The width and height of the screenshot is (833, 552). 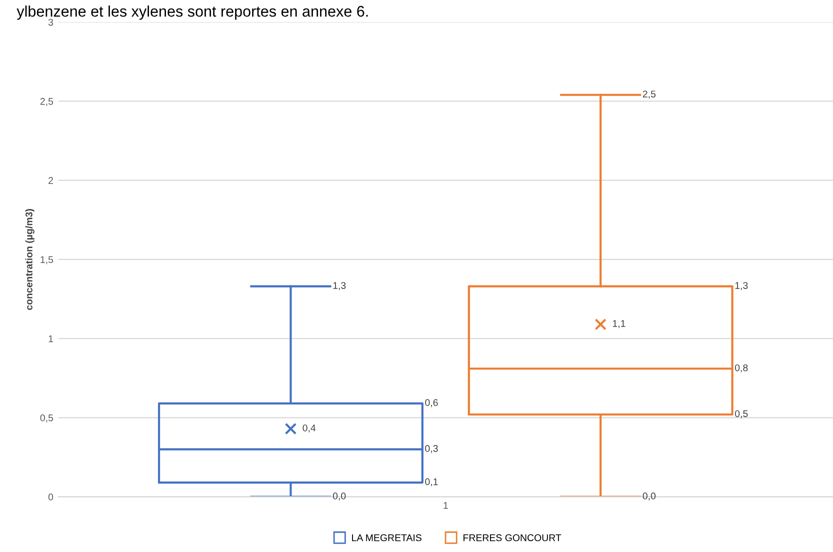 What do you see at coordinates (309, 428) in the screenshot?
I see `text: 0,4` at bounding box center [309, 428].